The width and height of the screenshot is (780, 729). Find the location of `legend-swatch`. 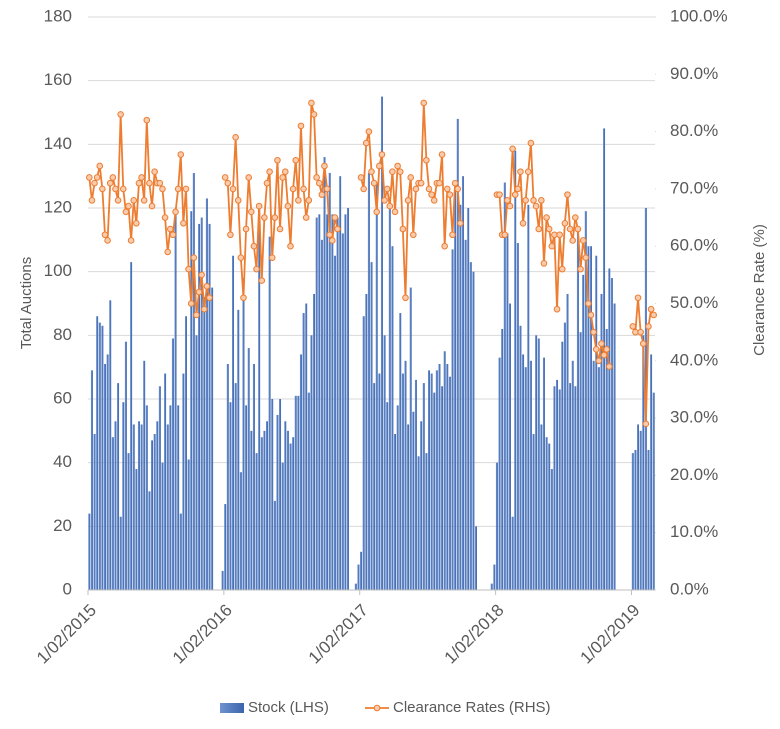

legend-swatch is located at coordinates (377, 708).